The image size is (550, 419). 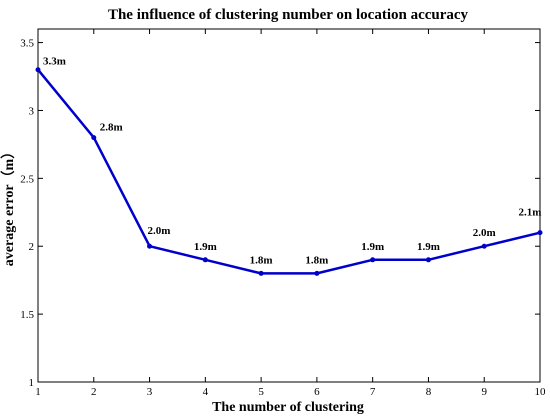 I want to click on x-axis-label: The number of clustering, so click(x=288, y=407).